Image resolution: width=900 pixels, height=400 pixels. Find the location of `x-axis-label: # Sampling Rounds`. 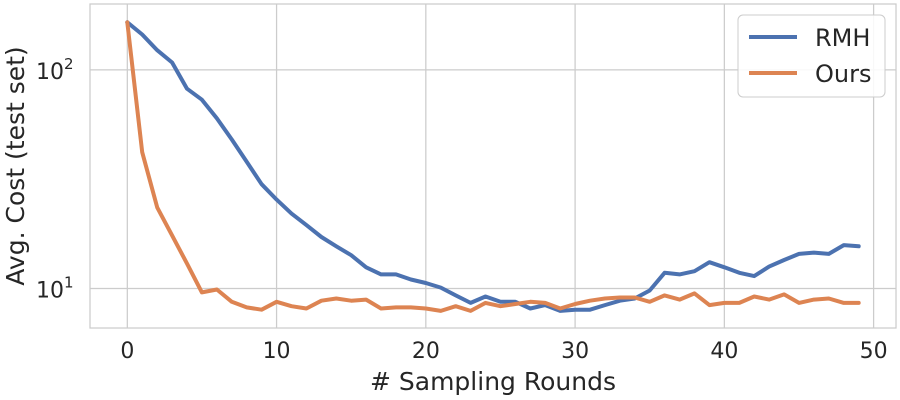

x-axis-label: # Sampling Rounds is located at coordinates (493, 381).